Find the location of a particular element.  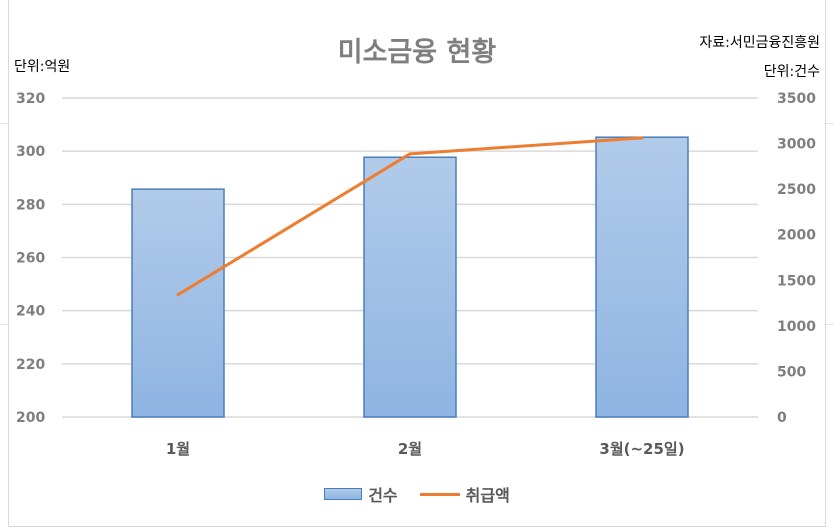

right-tick-label: 2500 is located at coordinates (796, 190).